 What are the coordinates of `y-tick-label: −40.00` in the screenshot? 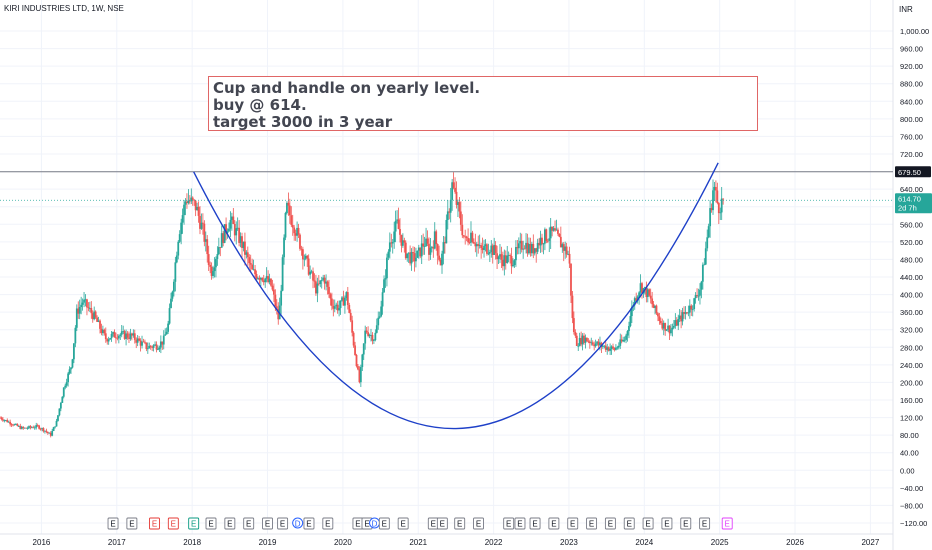 It's located at (911, 488).